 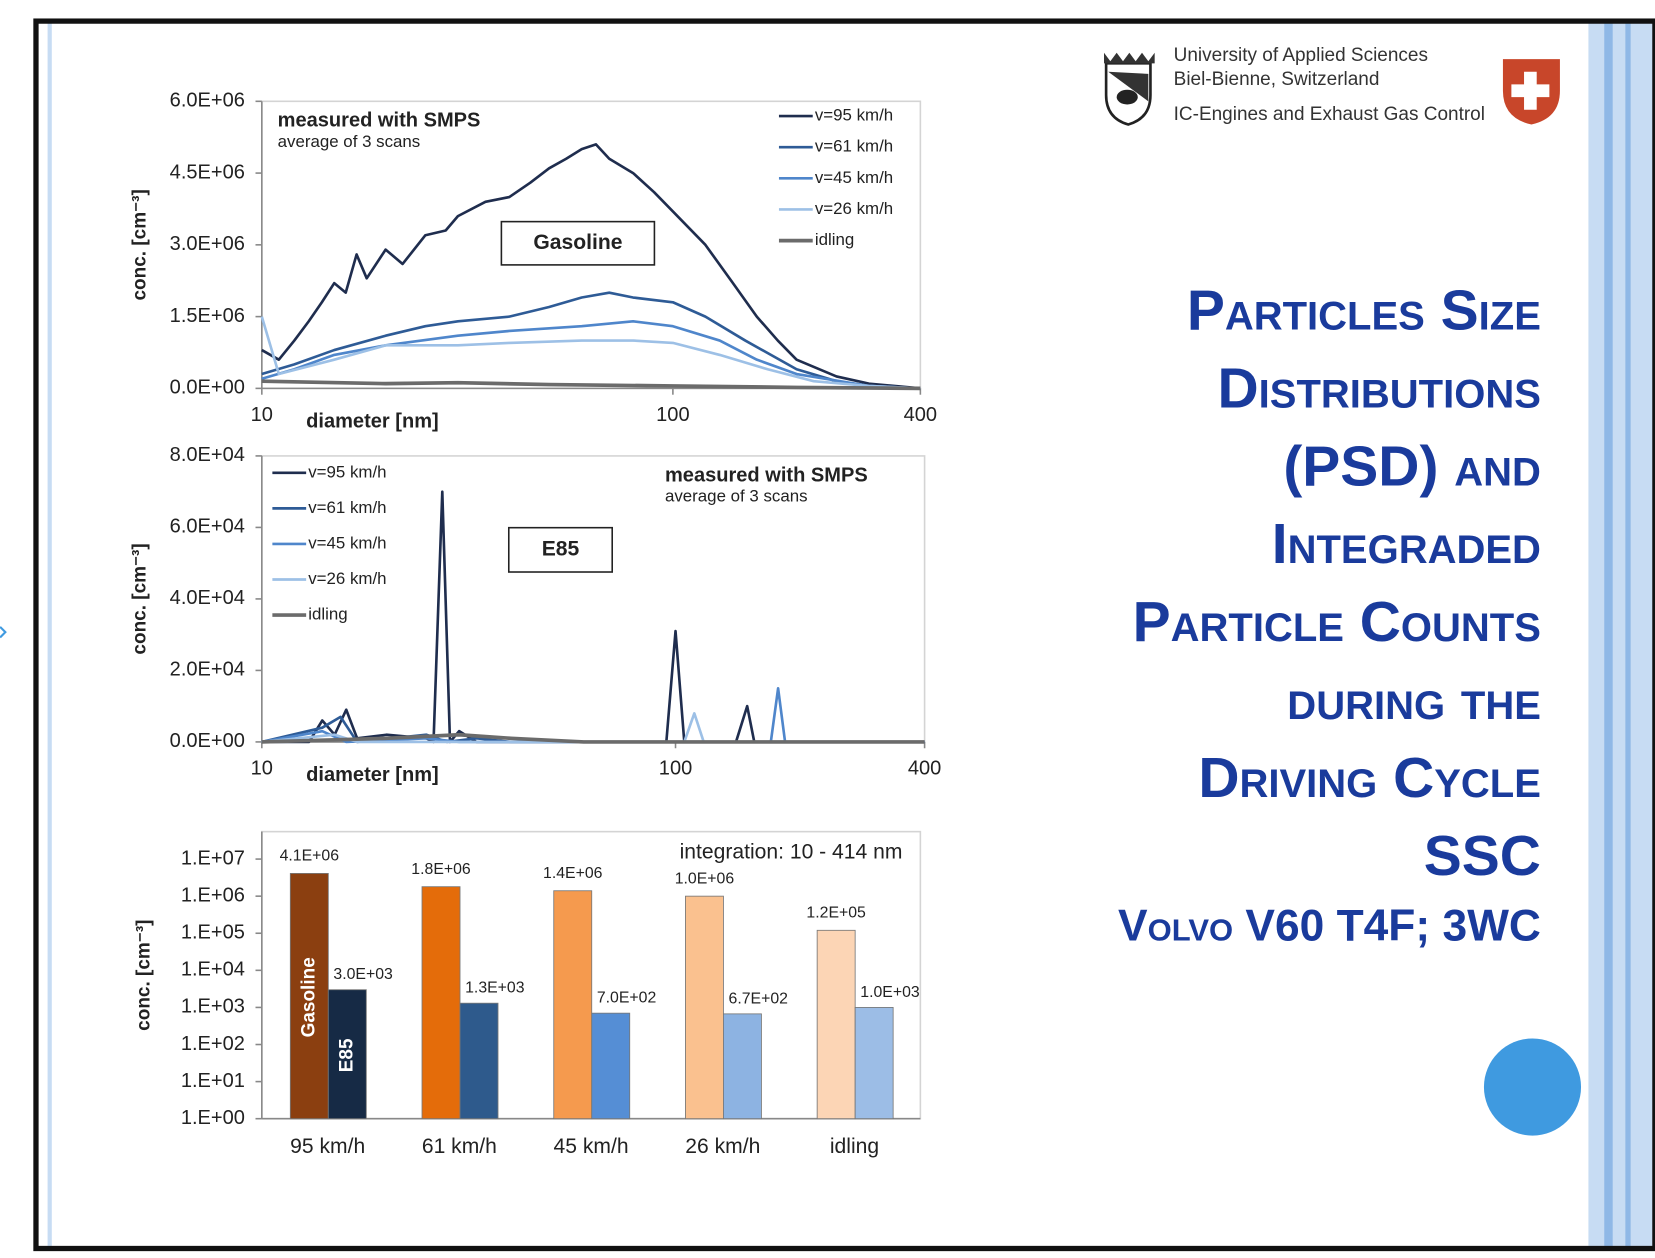 I want to click on value-label: 6.7E+02, so click(x=758, y=998).